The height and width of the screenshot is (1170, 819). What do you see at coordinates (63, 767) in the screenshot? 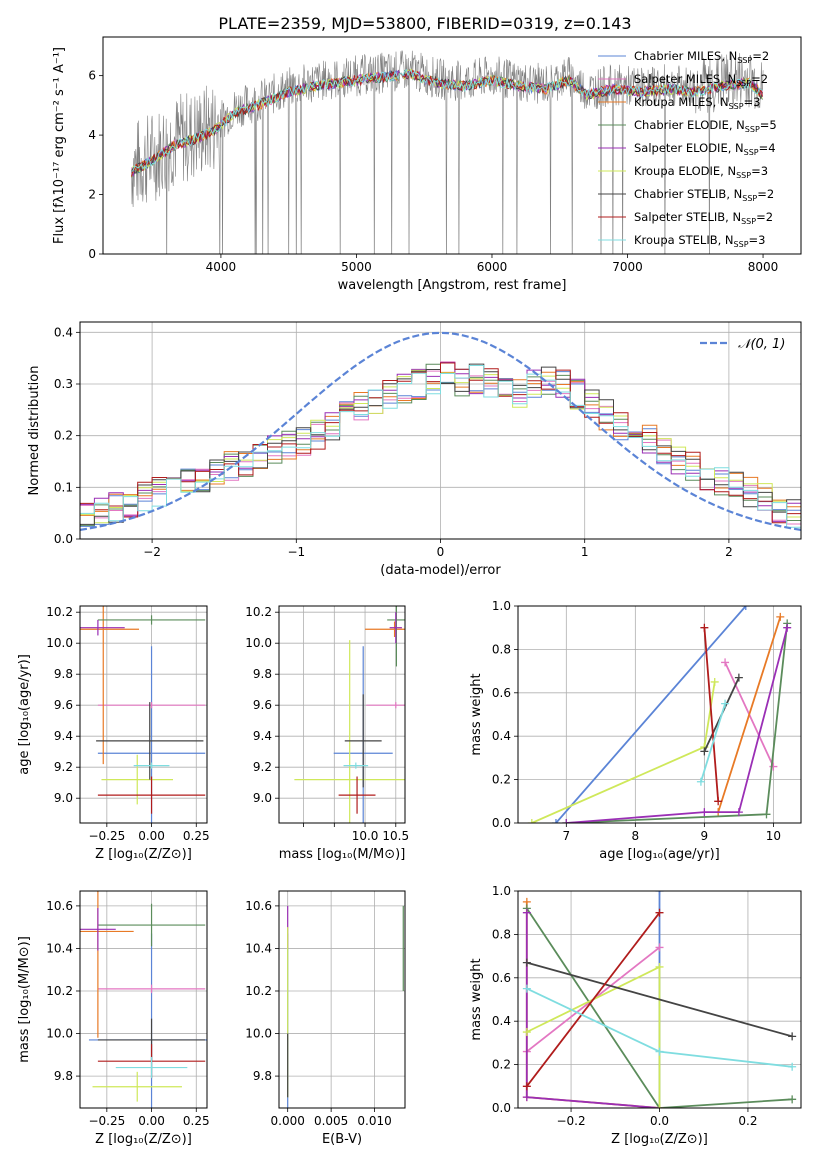
I see `y-tick-label: 9.2` at bounding box center [63, 767].